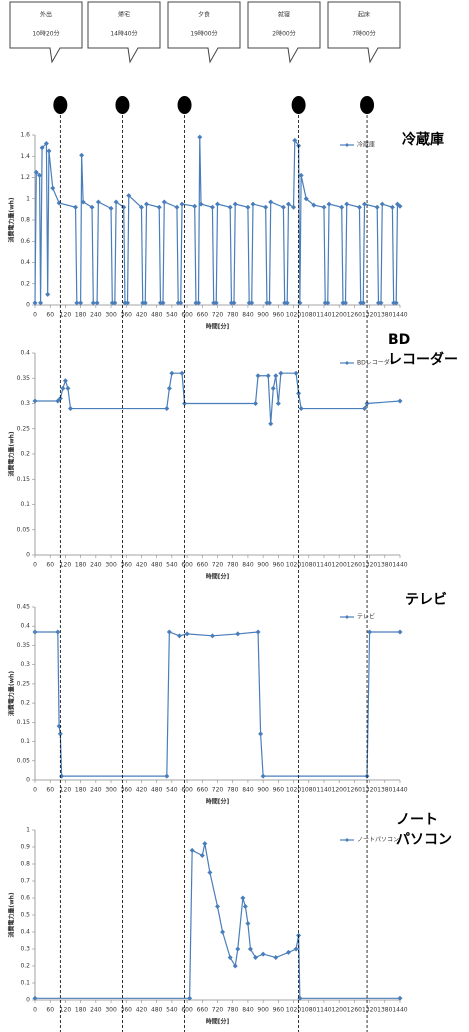  What do you see at coordinates (218, 1022) in the screenshot?
I see `x-axis-label: 時間[分]` at bounding box center [218, 1022].